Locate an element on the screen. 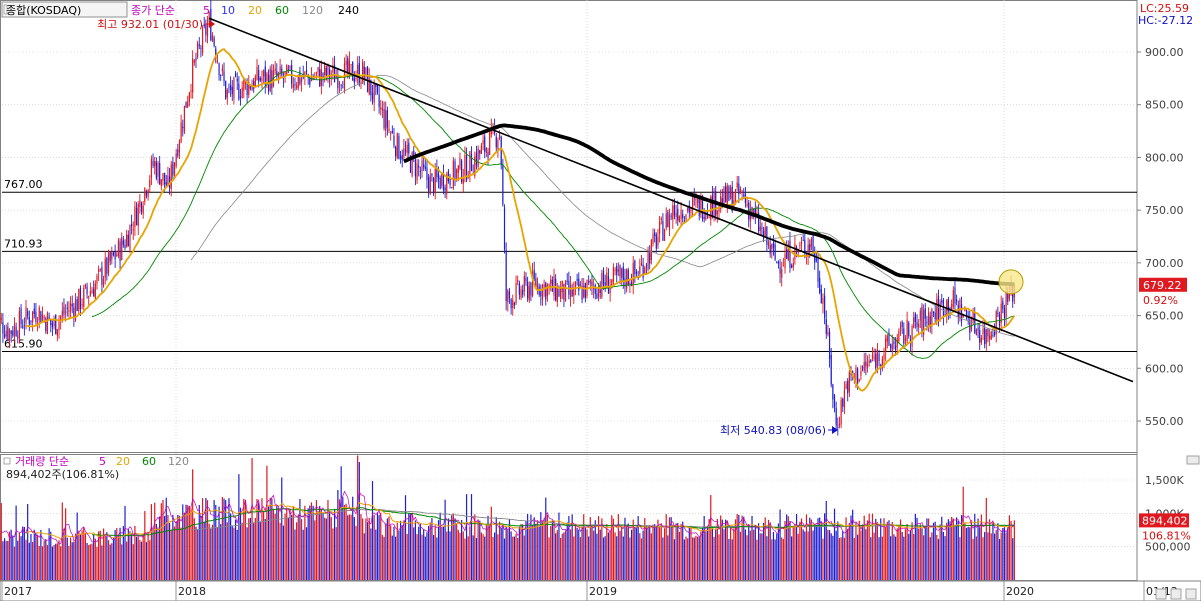 Image resolution: width=1201 pixels, height=601 pixels. volume-ma5-line is located at coordinates (508, 517).